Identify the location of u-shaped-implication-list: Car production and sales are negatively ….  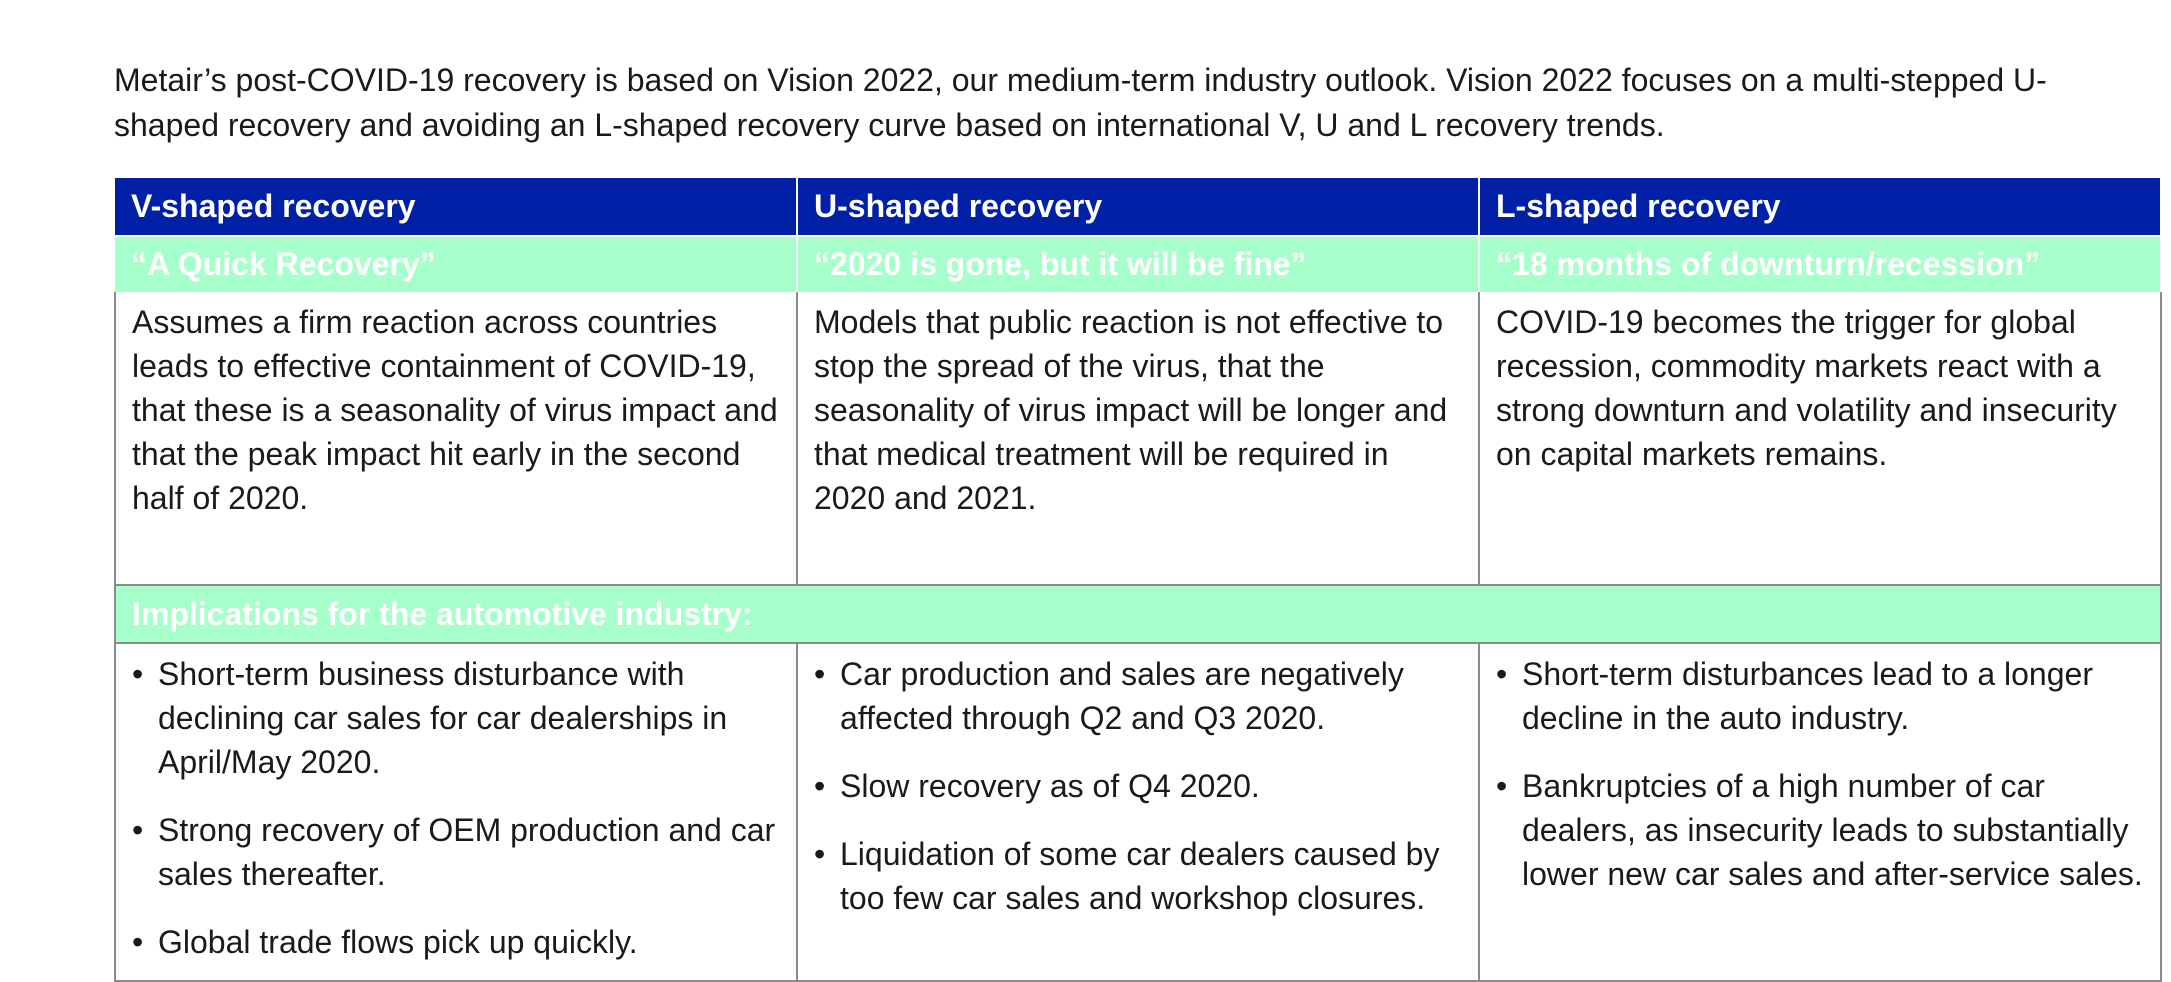
(1138, 786).